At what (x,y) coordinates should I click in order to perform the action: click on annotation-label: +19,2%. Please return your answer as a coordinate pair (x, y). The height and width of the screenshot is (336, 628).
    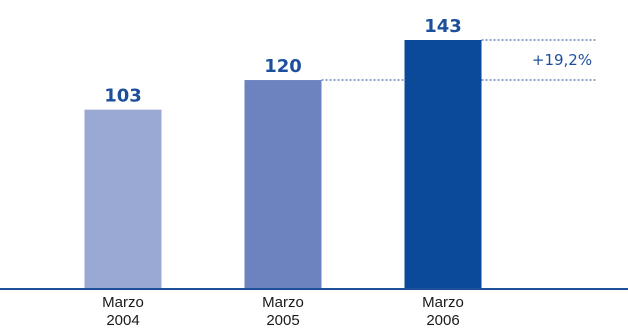
    Looking at the image, I should click on (562, 60).